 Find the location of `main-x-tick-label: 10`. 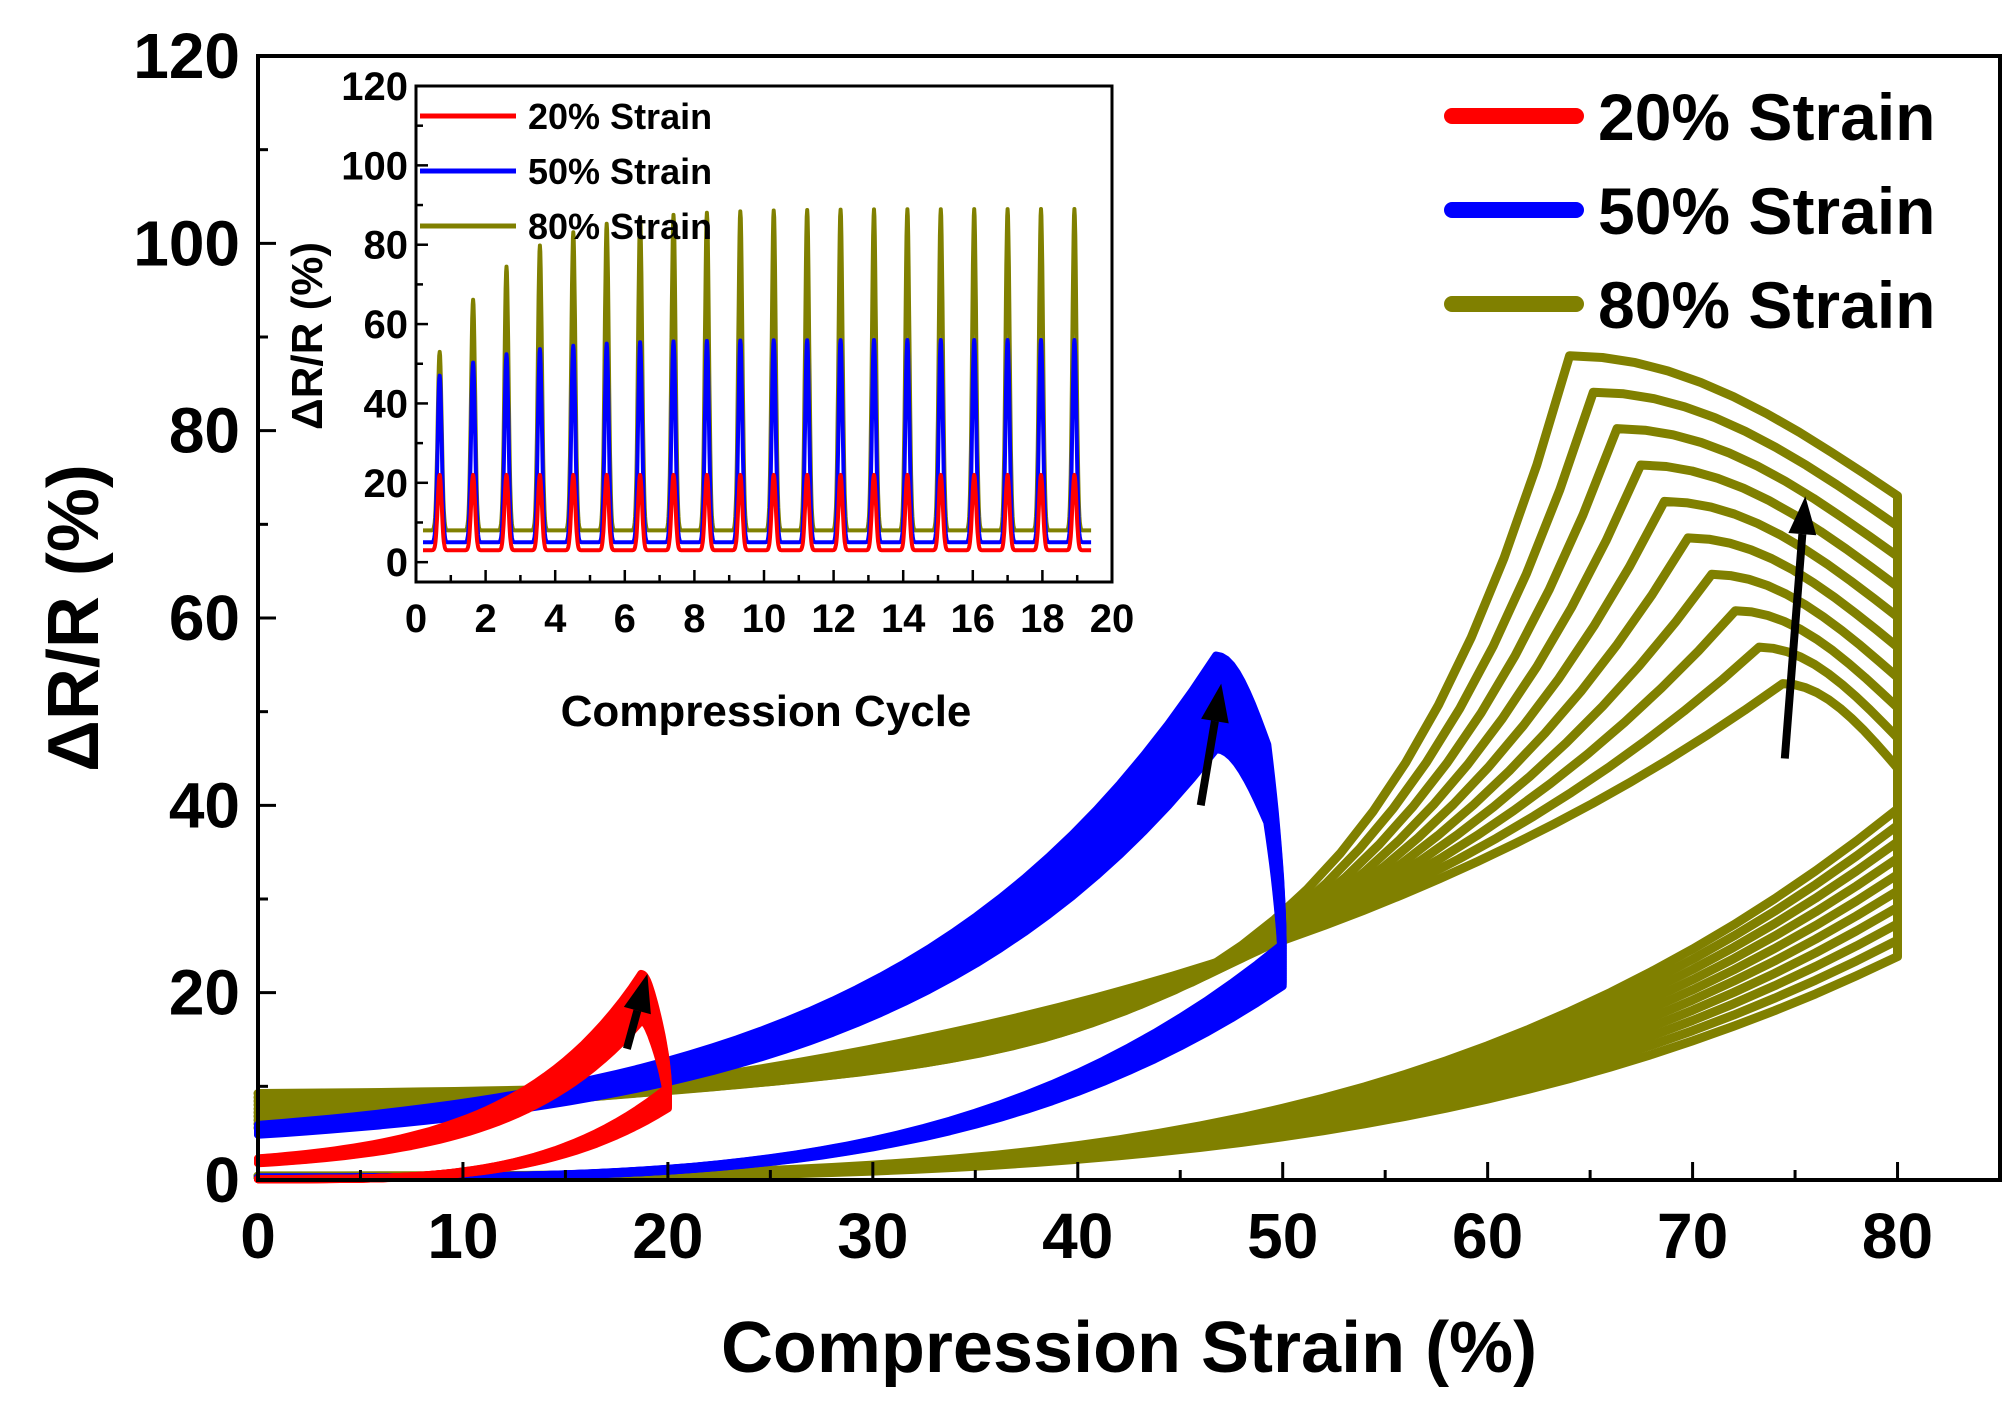

main-x-tick-label: 10 is located at coordinates (462, 1236).